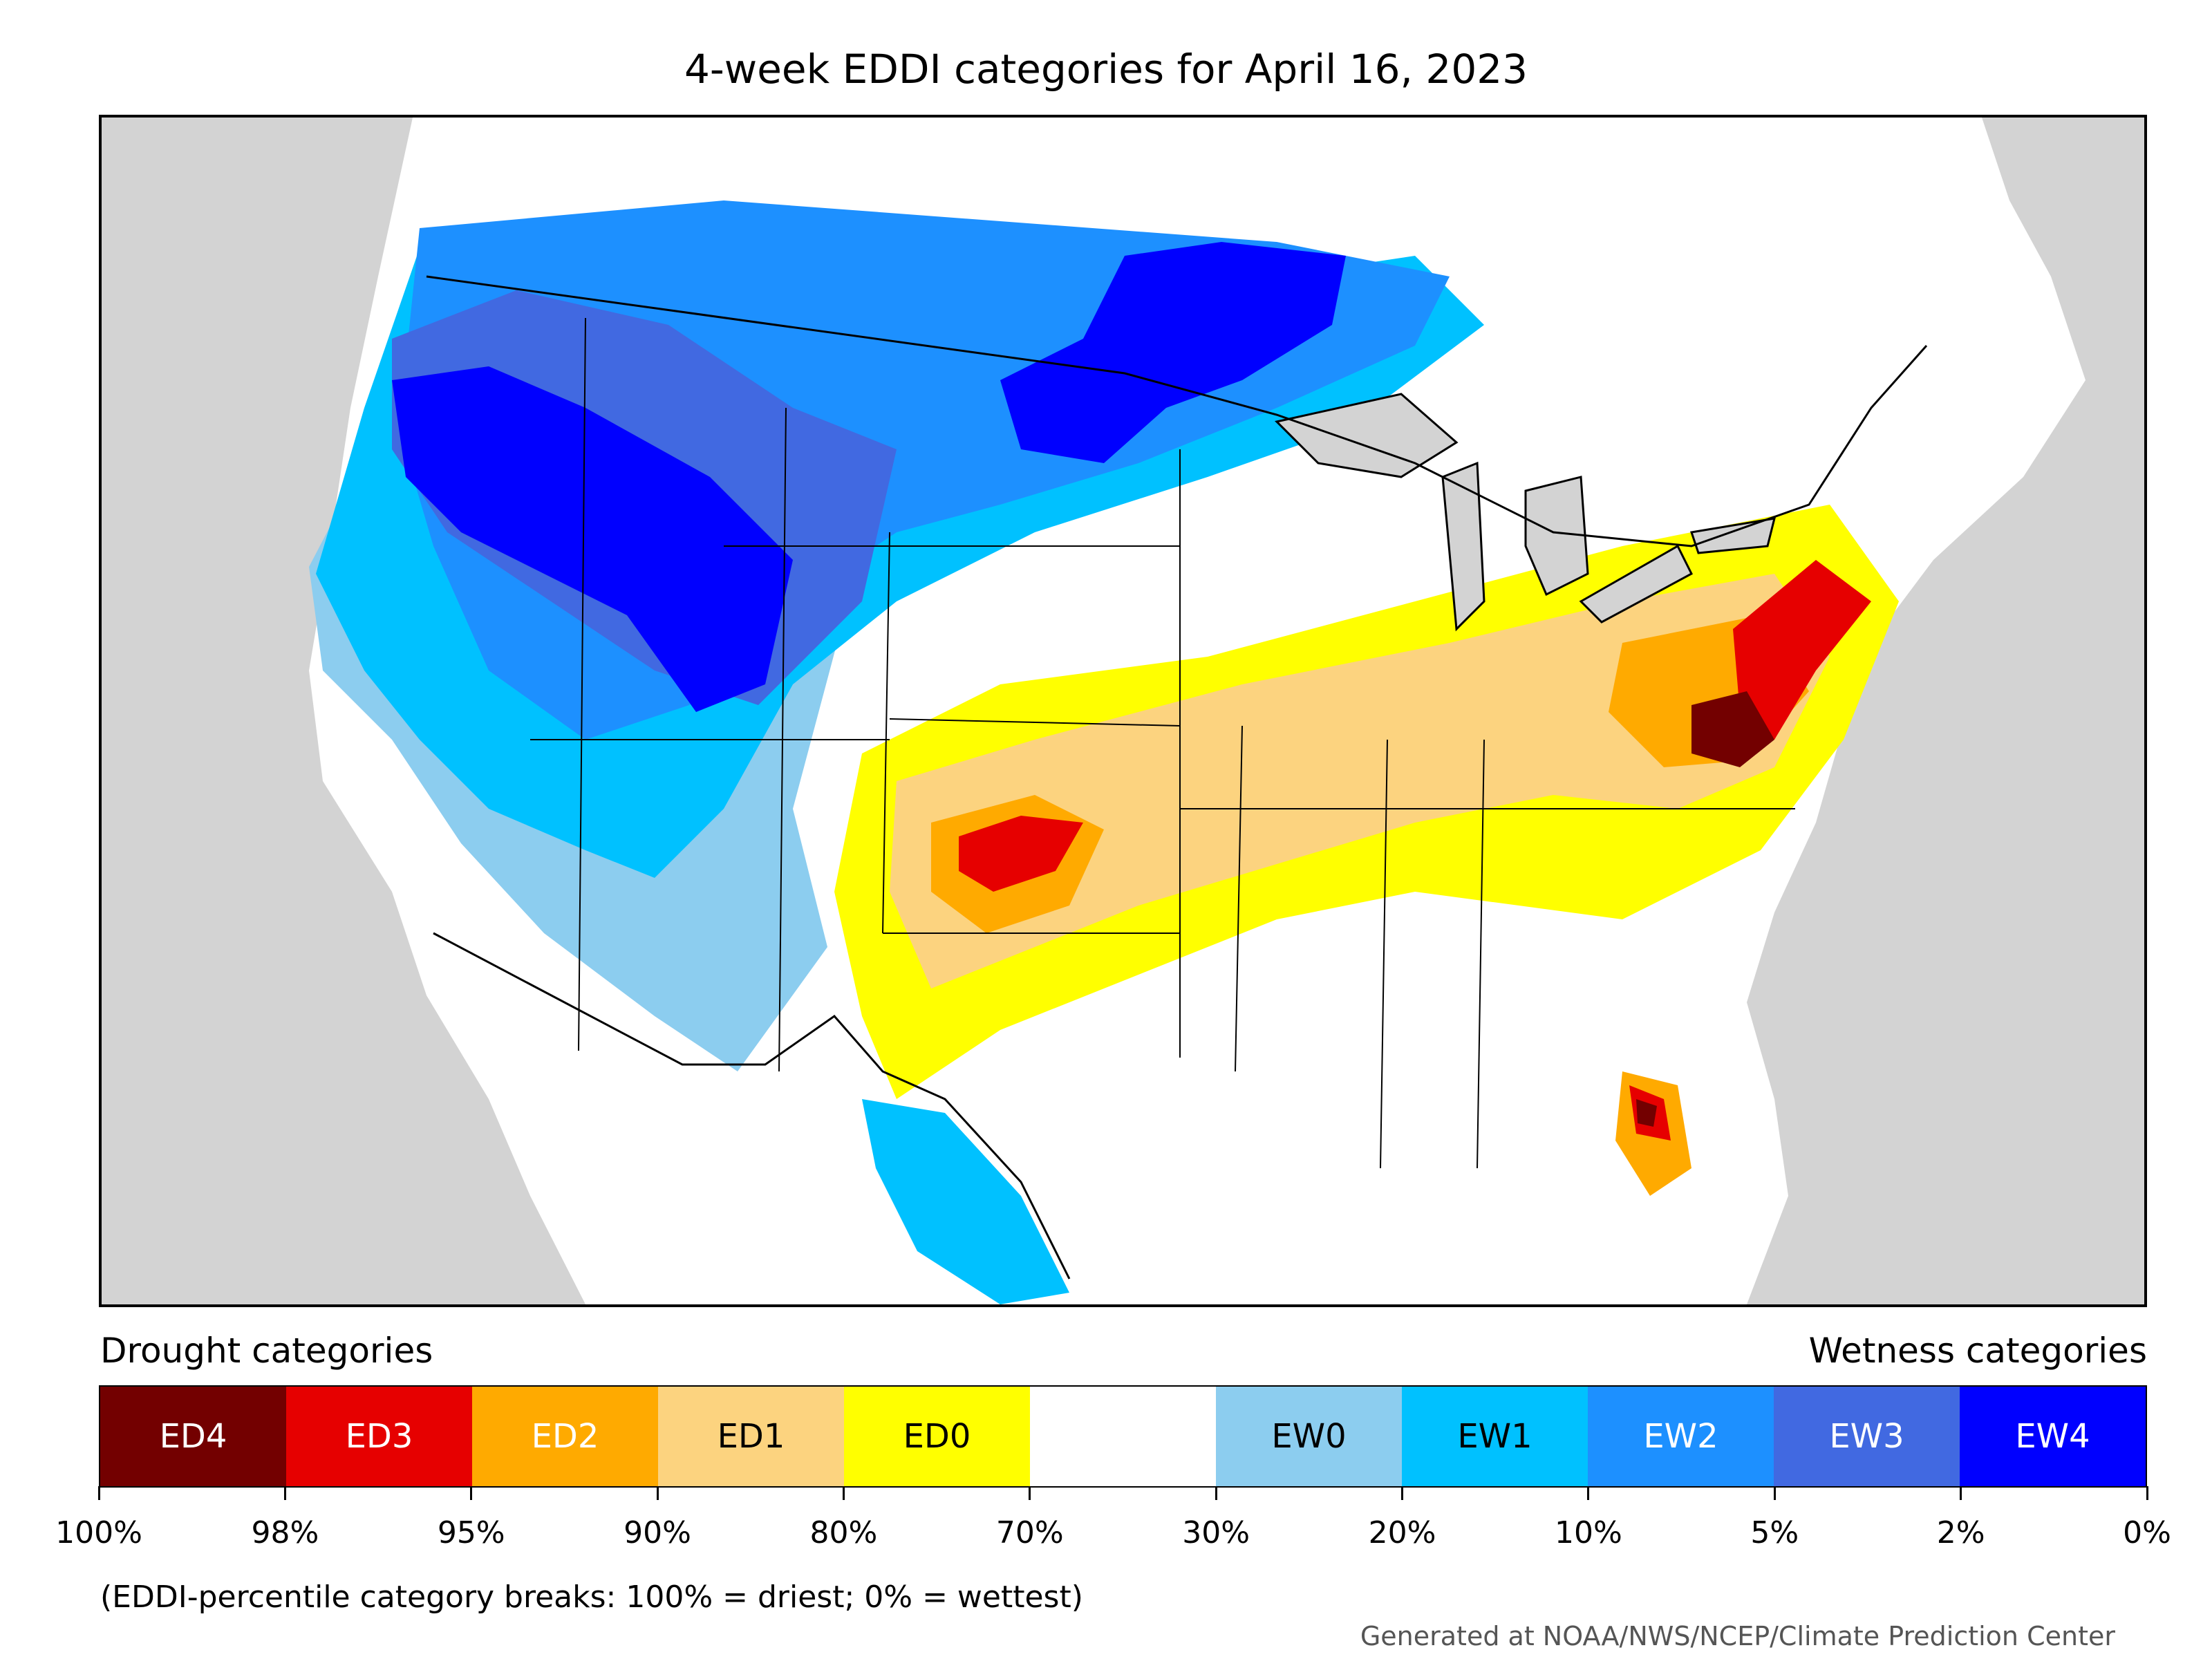 The height and width of the screenshot is (1659, 2212). I want to click on wet-south-tx, so click(965, 1201).